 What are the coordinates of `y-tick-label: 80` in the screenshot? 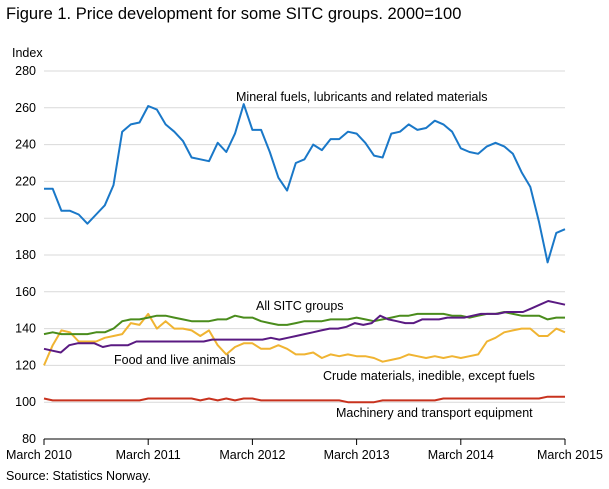 It's located at (29, 439).